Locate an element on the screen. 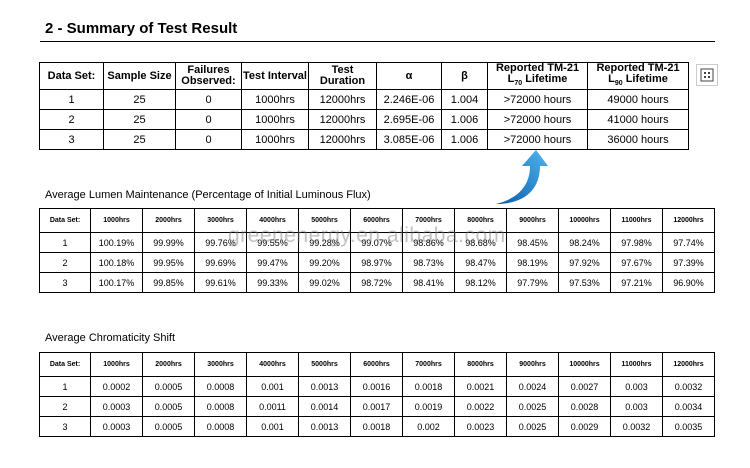 The image size is (750, 468). column-header: Reported TM-21 L70 Lifetime is located at coordinates (537, 76).